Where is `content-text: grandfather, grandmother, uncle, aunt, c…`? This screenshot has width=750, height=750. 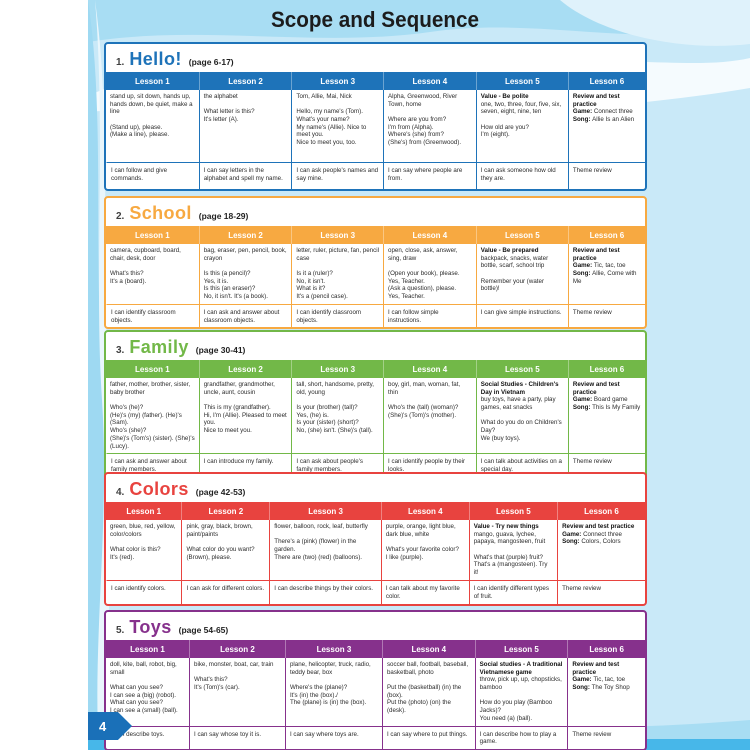
content-text: grandfather, grandmother, uncle, aunt, c… is located at coordinates (245, 408).